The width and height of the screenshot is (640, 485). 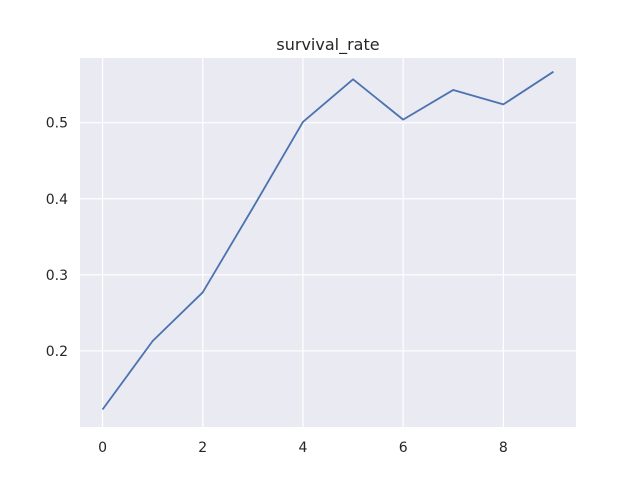 What do you see at coordinates (57, 352) in the screenshot?
I see `y-tick-label: 0.2` at bounding box center [57, 352].